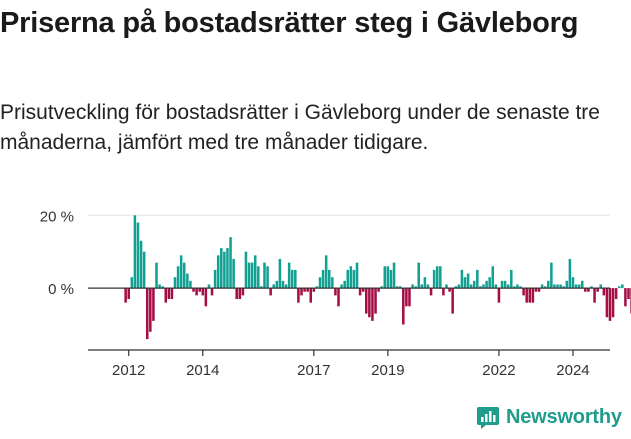 The image size is (631, 439). I want to click on y-tick-label: 20 %, so click(57, 216).